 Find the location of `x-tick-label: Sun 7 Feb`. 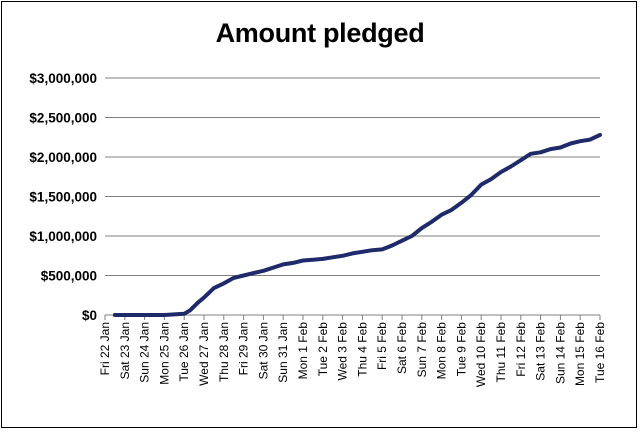

x-tick-label: Sun 7 Feb is located at coordinates (422, 350).